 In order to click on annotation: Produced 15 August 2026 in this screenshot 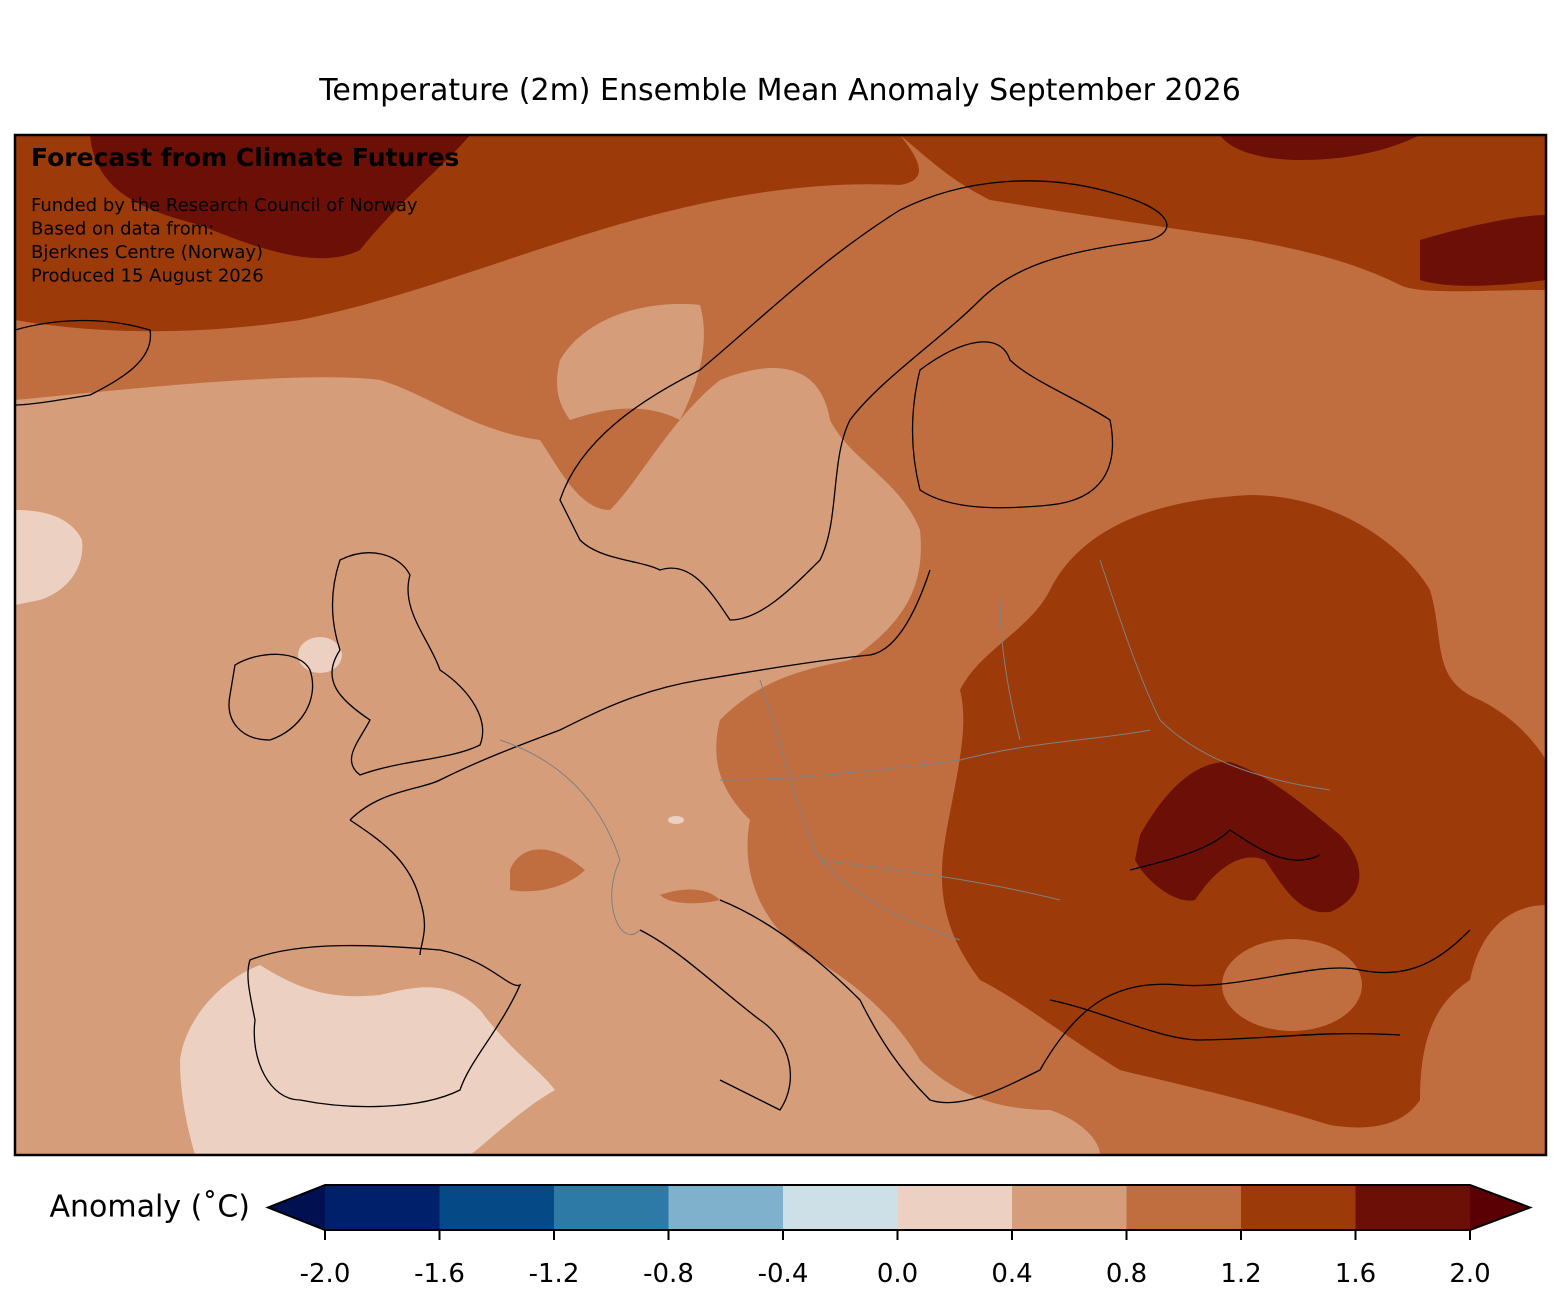, I will do `click(147, 276)`.